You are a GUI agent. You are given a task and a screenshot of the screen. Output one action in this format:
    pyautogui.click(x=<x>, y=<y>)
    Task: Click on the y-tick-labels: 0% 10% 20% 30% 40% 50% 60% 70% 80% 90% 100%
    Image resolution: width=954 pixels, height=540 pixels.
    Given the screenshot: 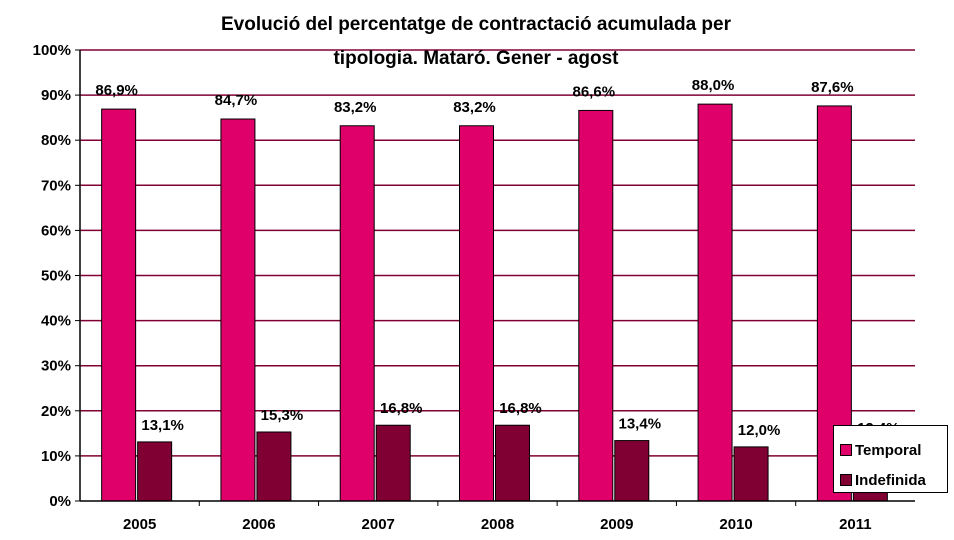 What is the action you would take?
    pyautogui.click(x=52, y=276)
    